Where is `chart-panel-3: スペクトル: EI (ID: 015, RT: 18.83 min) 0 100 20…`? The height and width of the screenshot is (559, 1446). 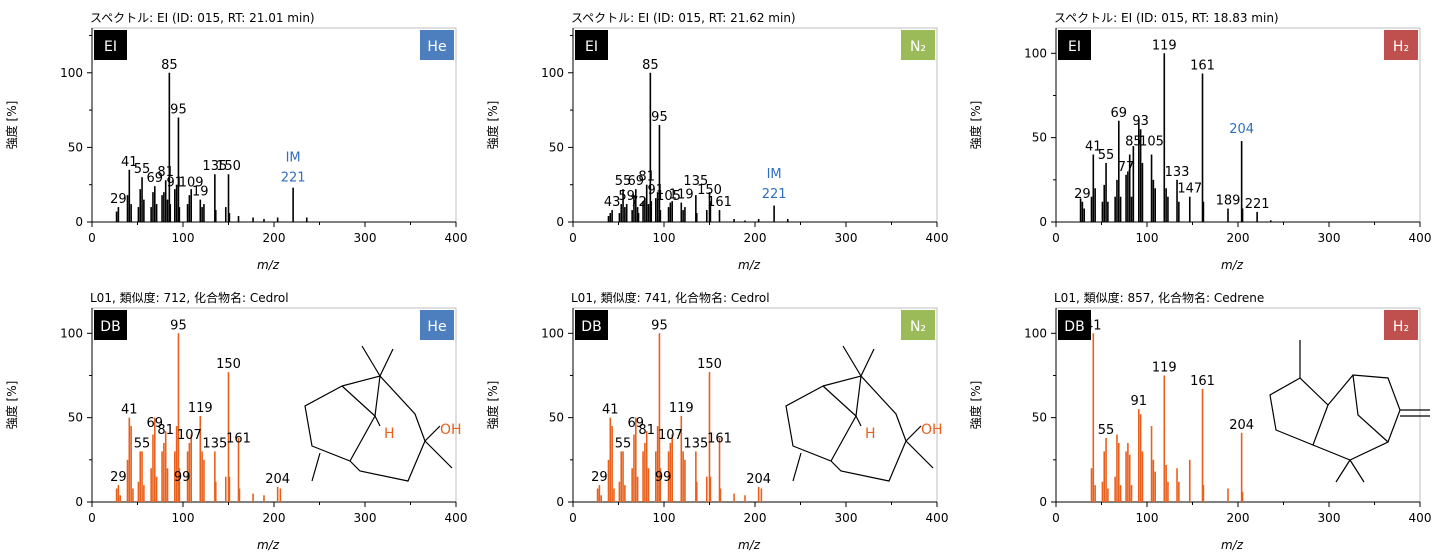
chart-panel-3: スペクトル: EI (ID: 015, RT: 18.83 min) 0 100 20… is located at coordinates (1199, 141).